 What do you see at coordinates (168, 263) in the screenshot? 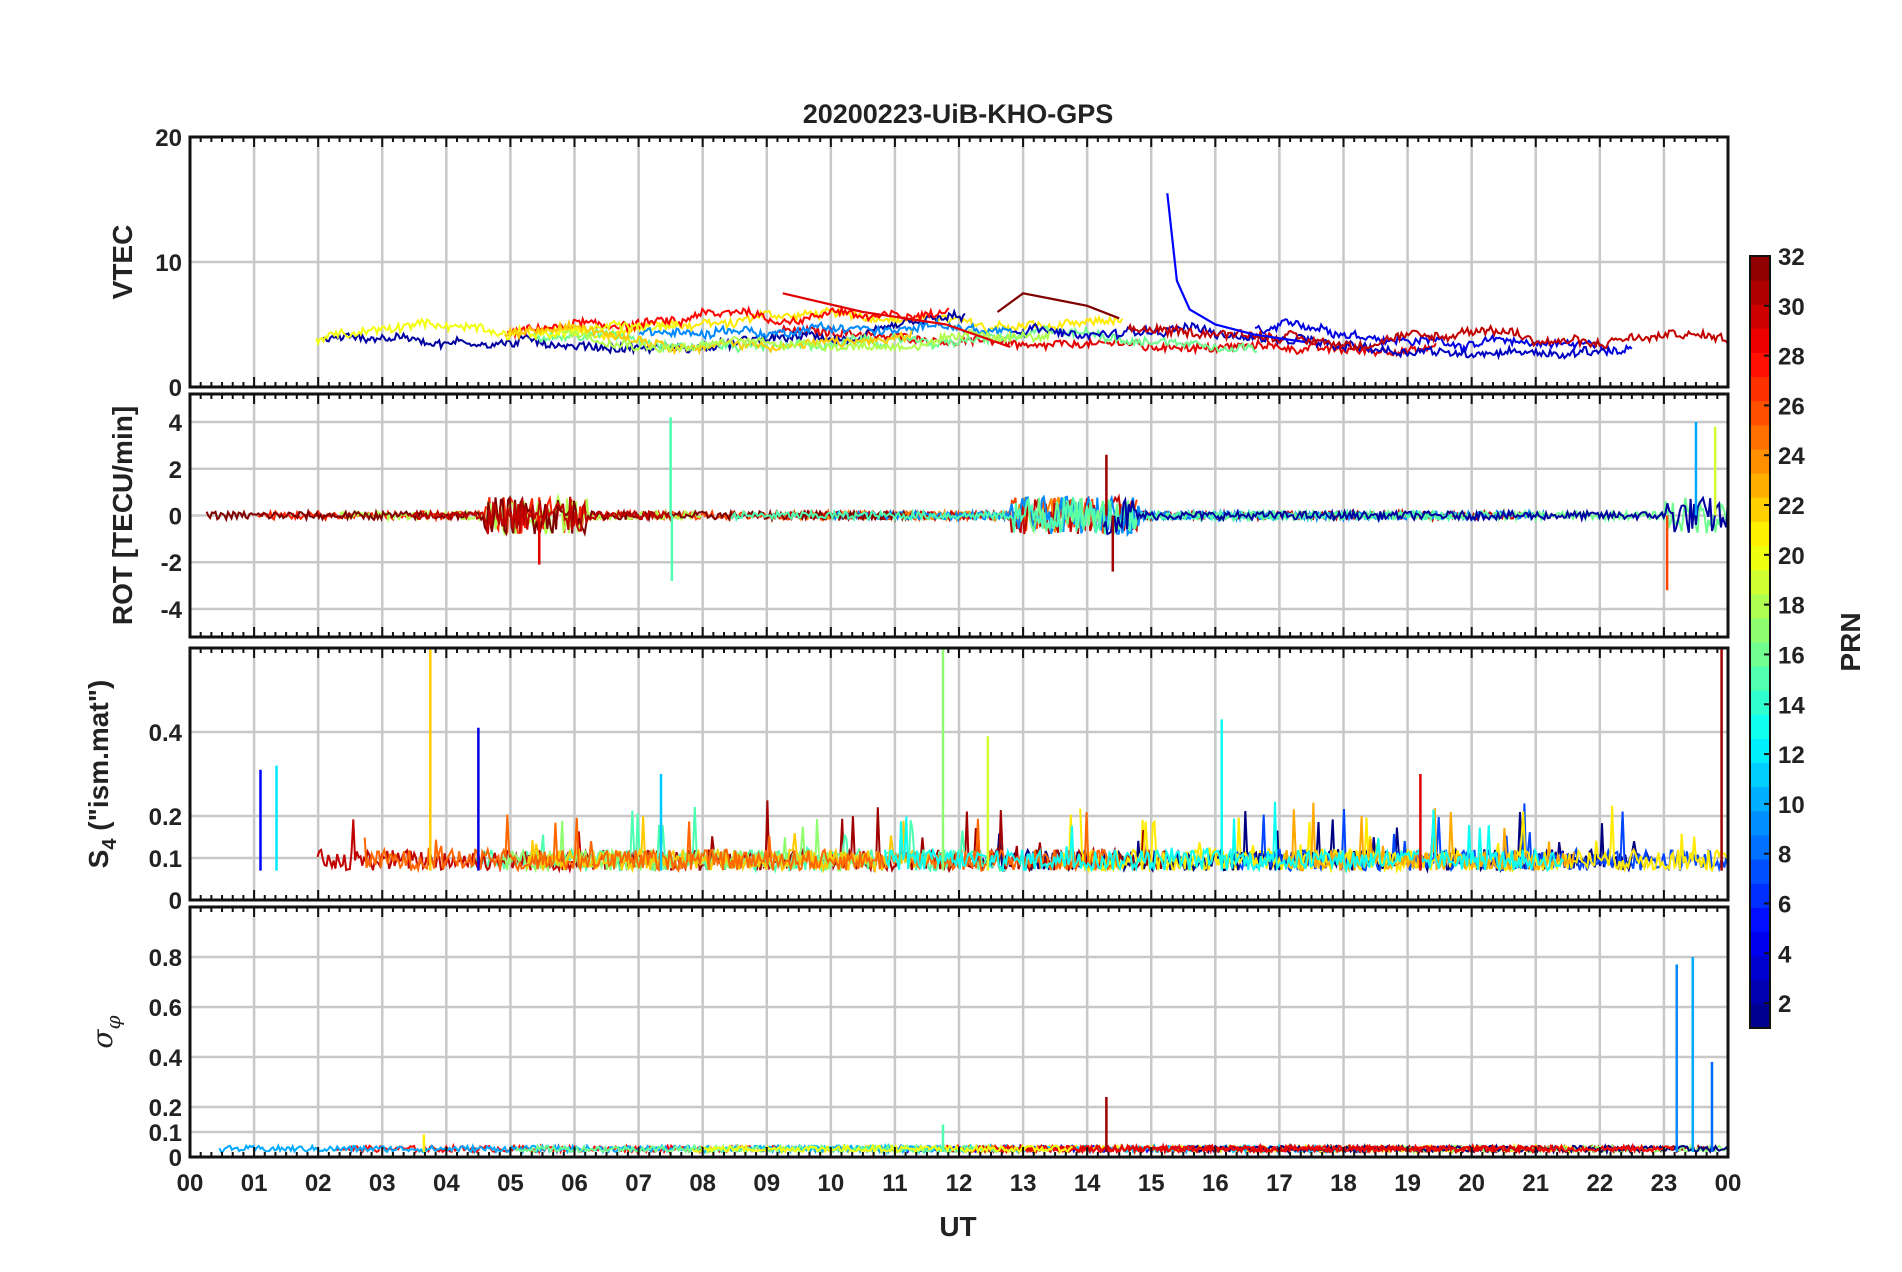
I see `y-tick-label: 10` at bounding box center [168, 263].